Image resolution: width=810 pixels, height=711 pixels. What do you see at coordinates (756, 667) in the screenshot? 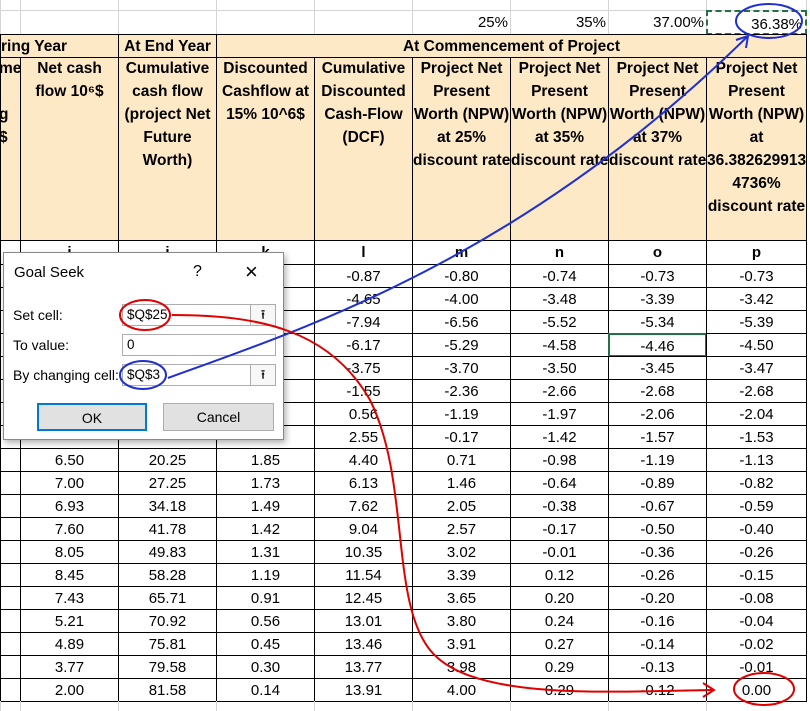
I see `data-cell: -0.01` at bounding box center [756, 667].